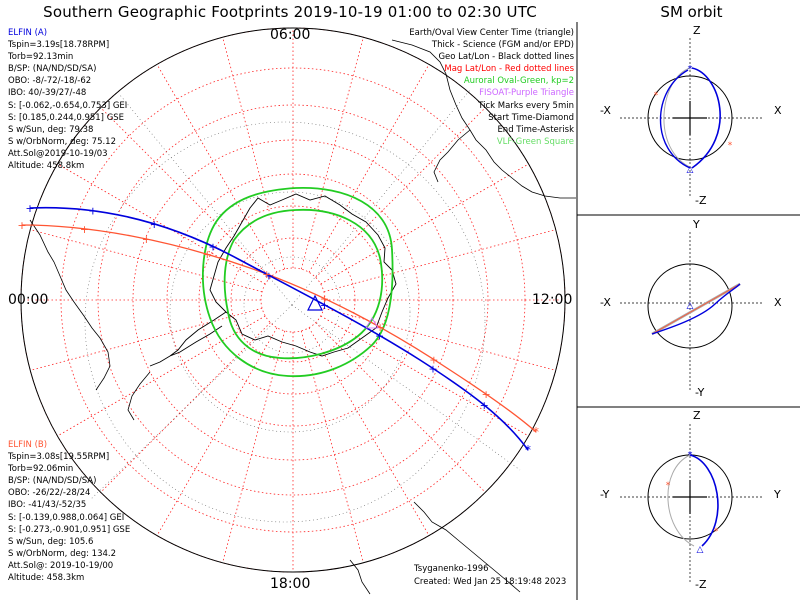  Describe the element at coordinates (506, 57) in the screenshot. I see `legend-line: Geo Lat/Lon - Black dotted lines` at that location.